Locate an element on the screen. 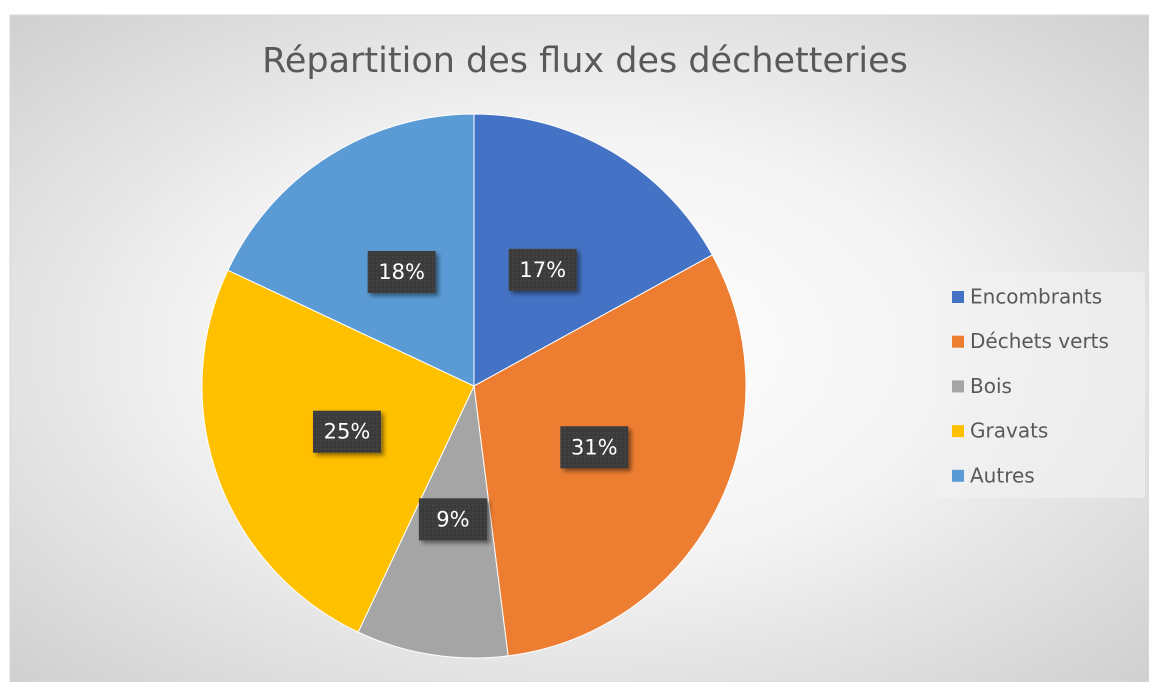 This screenshot has width=1149, height=682. legend-label: Gravats is located at coordinates (1009, 431).